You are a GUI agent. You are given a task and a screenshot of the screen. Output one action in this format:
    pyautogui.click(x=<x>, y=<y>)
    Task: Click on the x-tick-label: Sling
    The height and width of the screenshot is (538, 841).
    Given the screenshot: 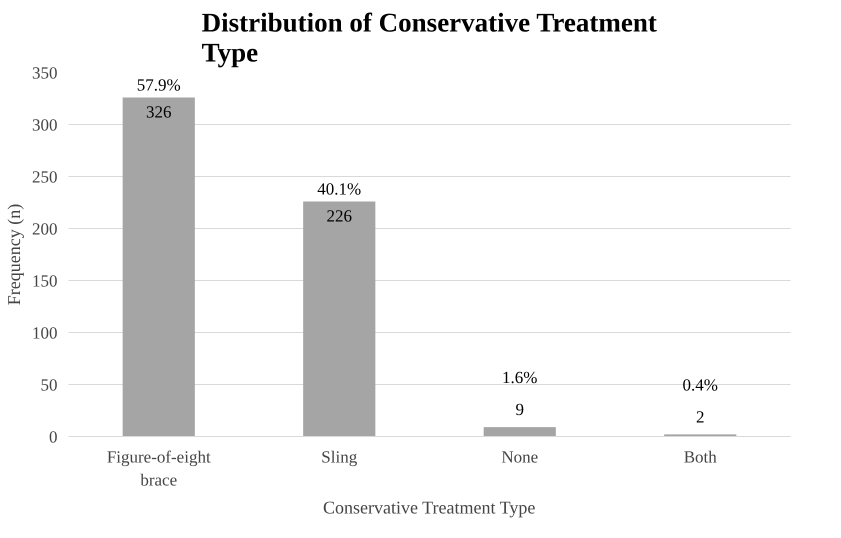 What is the action you would take?
    pyautogui.click(x=339, y=457)
    